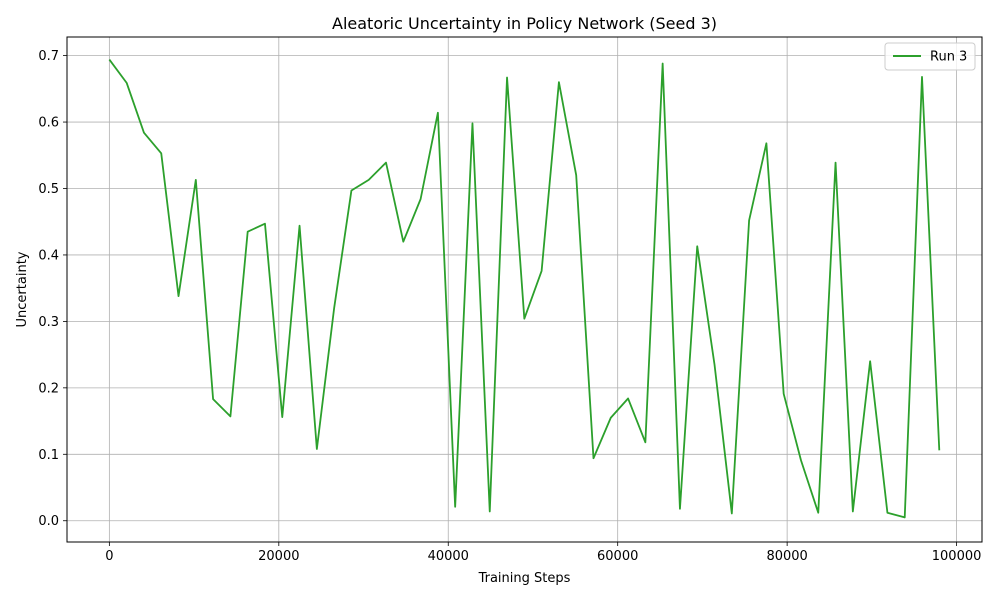 Image resolution: width=1000 pixels, height=600 pixels. I want to click on y-tick-label: 0.0, so click(48, 521).